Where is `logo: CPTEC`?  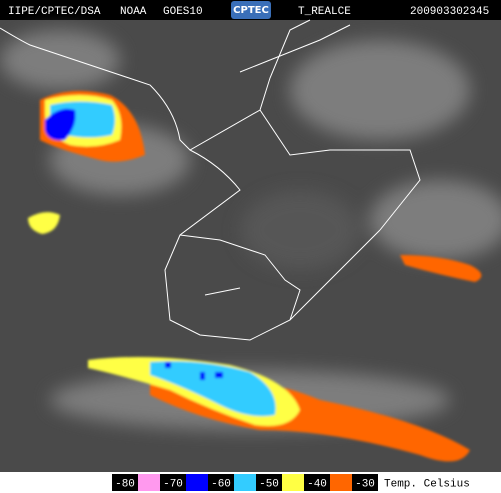 logo: CPTEC is located at coordinates (251, 10).